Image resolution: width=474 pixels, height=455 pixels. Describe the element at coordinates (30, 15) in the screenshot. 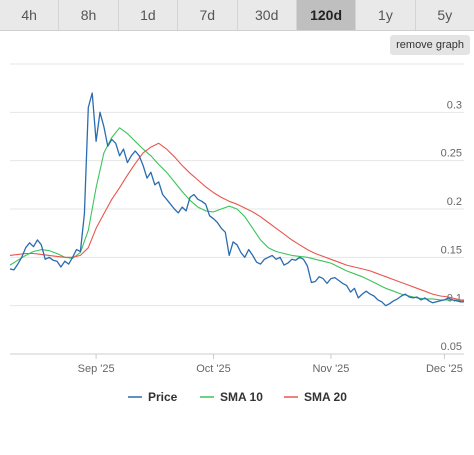

I see `tab-4h: 4h` at that location.